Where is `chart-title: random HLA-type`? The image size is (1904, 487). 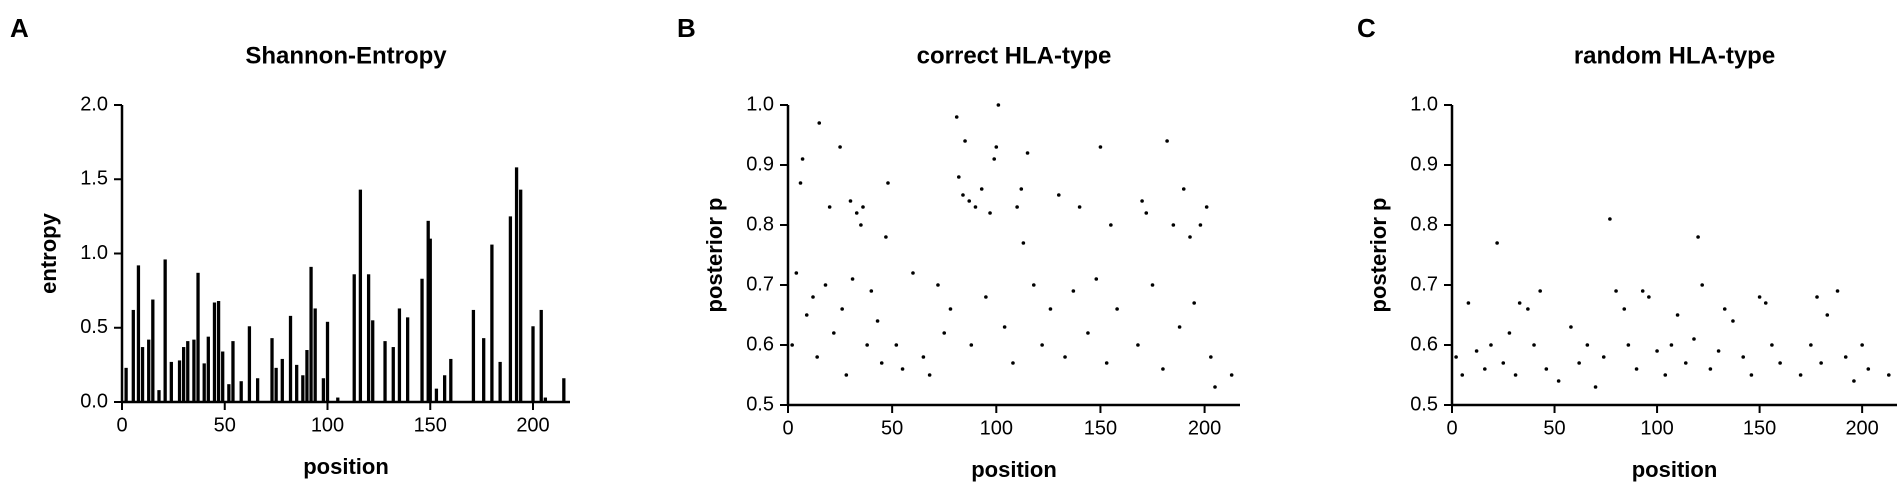
chart-title: random HLA-type is located at coordinates (1674, 55).